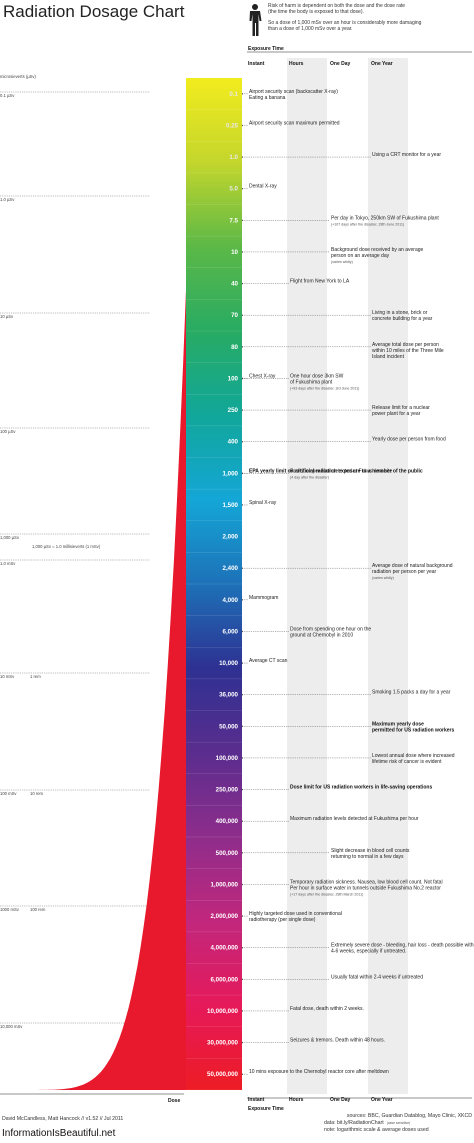 Image resolution: width=474 pixels, height=1143 pixels. What do you see at coordinates (10, 537) in the screenshot?
I see `scale-label-4: 1,000 µSv` at bounding box center [10, 537].